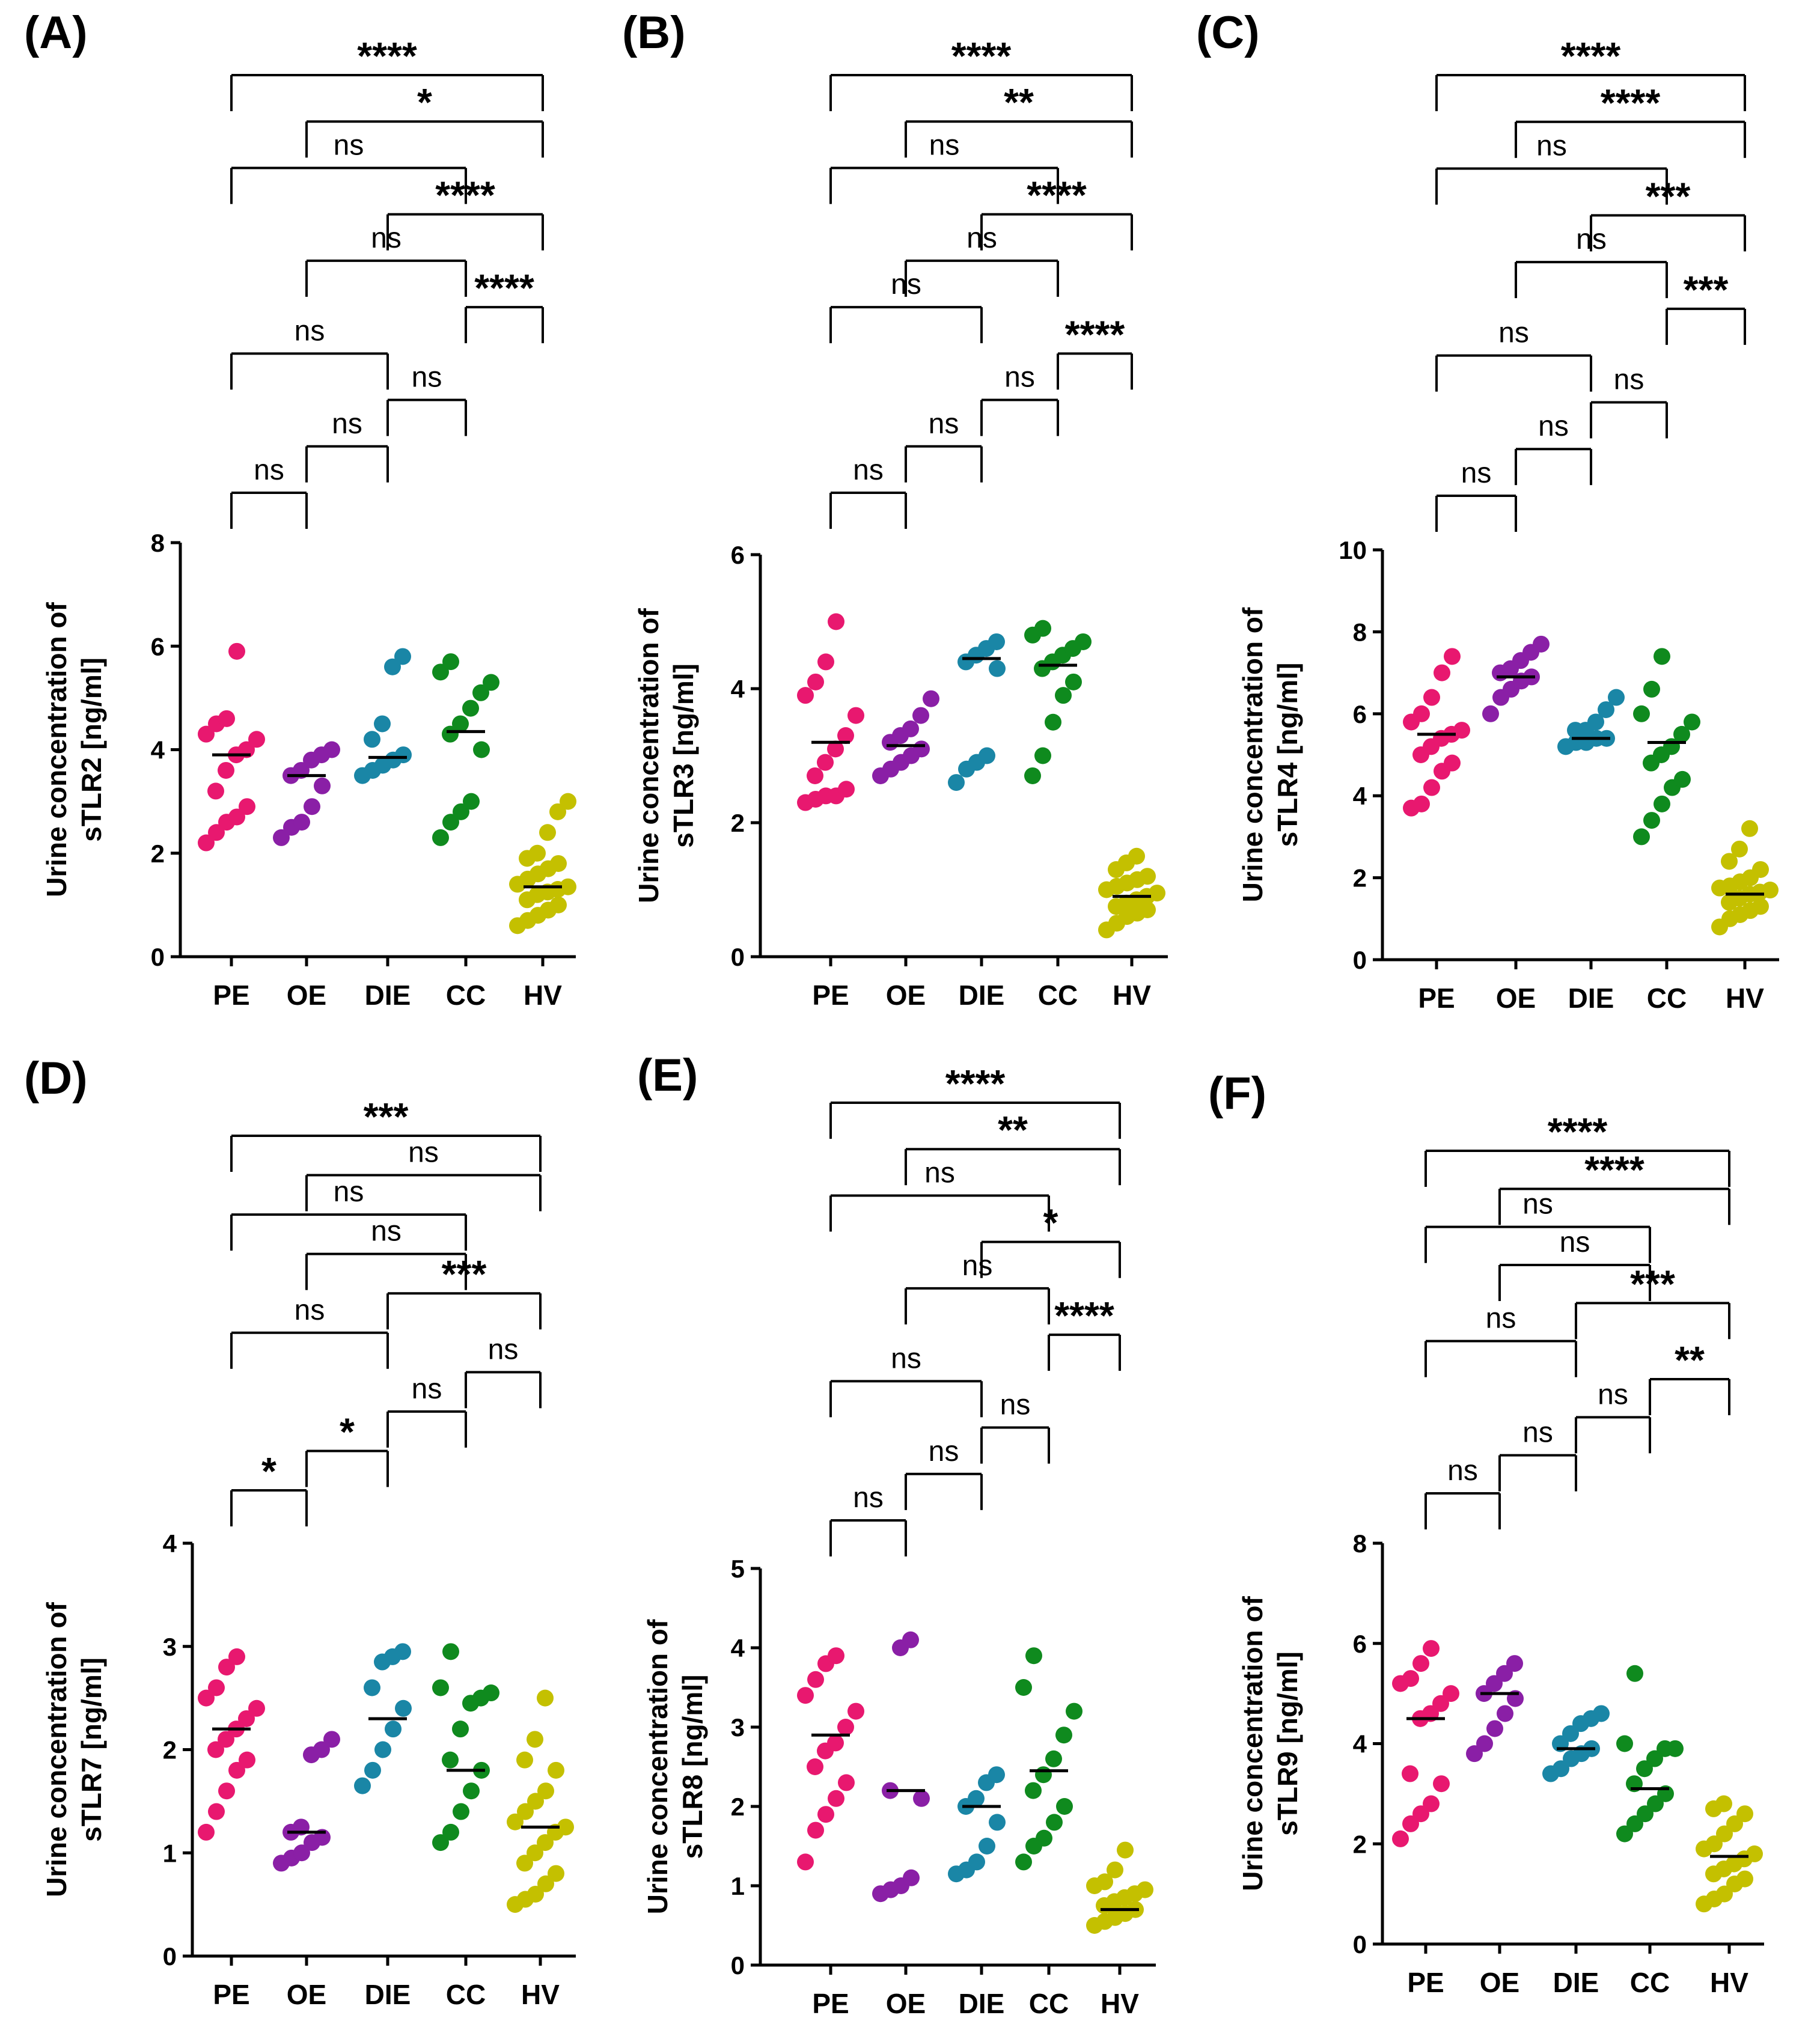 The image size is (1820, 2036). Describe the element at coordinates (1669, 196) in the screenshot. I see `significance-label: ***` at that location.